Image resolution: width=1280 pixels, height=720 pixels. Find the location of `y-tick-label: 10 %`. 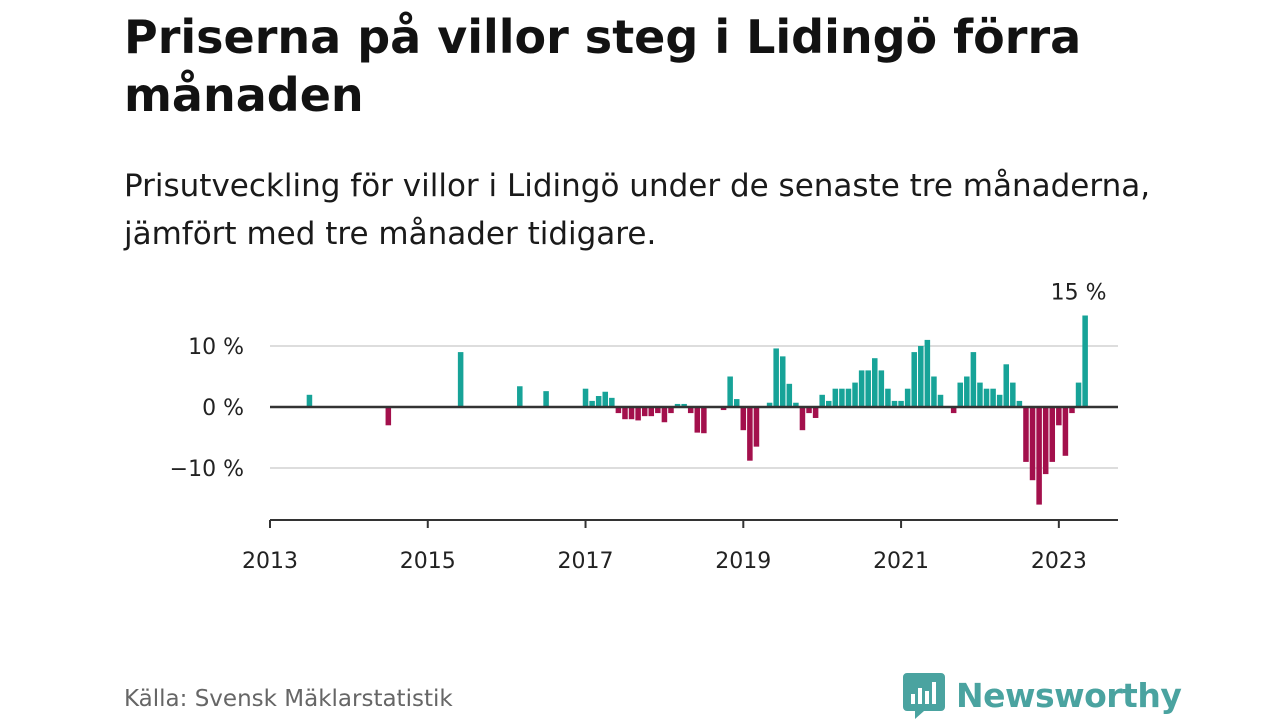

y-tick-label: 10 % is located at coordinates (216, 347).